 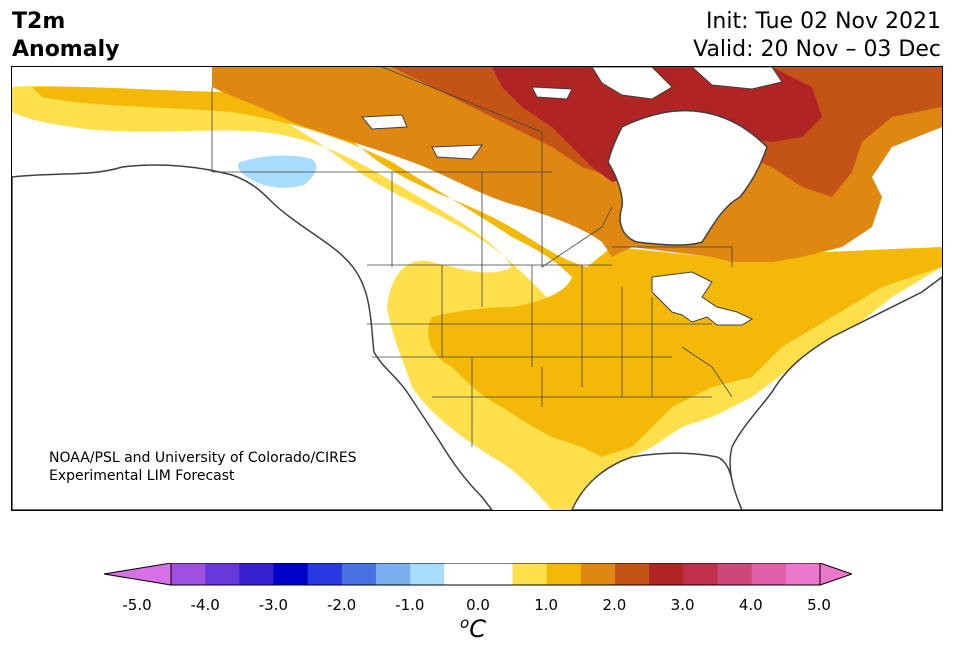 What do you see at coordinates (687, 177) in the screenshot?
I see `hudson-bay` at bounding box center [687, 177].